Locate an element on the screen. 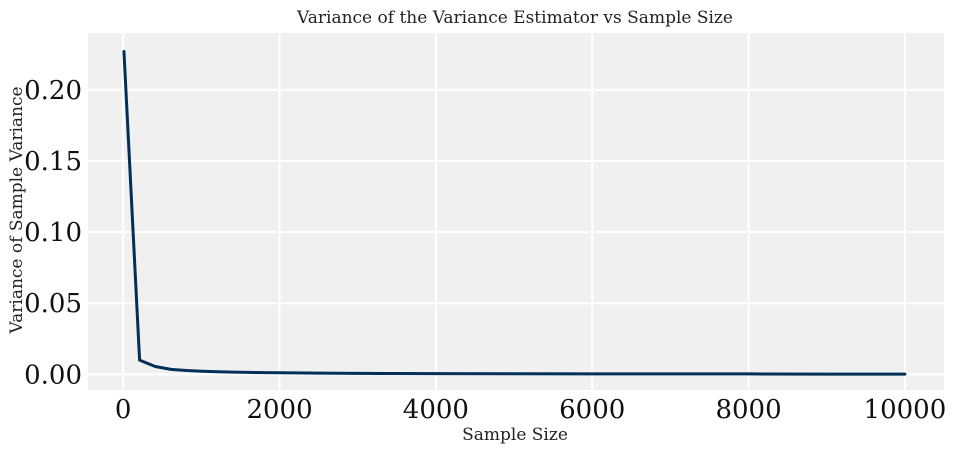  x-tick-label: 10000 is located at coordinates (905, 410).